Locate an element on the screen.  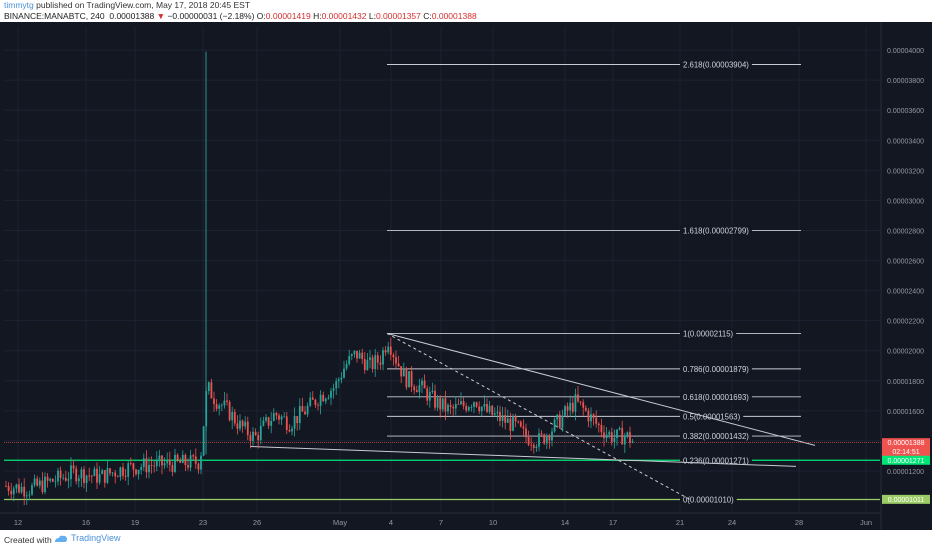
y-tick-label: 0.00003200 is located at coordinates (905, 171).